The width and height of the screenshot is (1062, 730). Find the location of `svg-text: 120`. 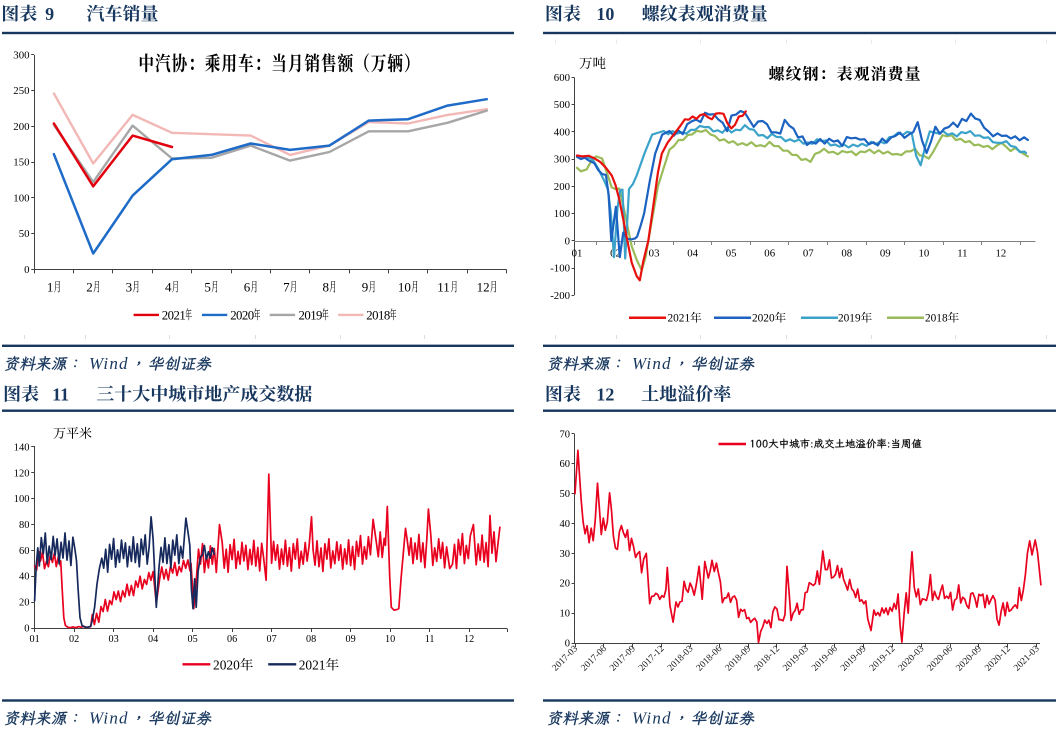

svg-text: 120 is located at coordinates (22, 473).